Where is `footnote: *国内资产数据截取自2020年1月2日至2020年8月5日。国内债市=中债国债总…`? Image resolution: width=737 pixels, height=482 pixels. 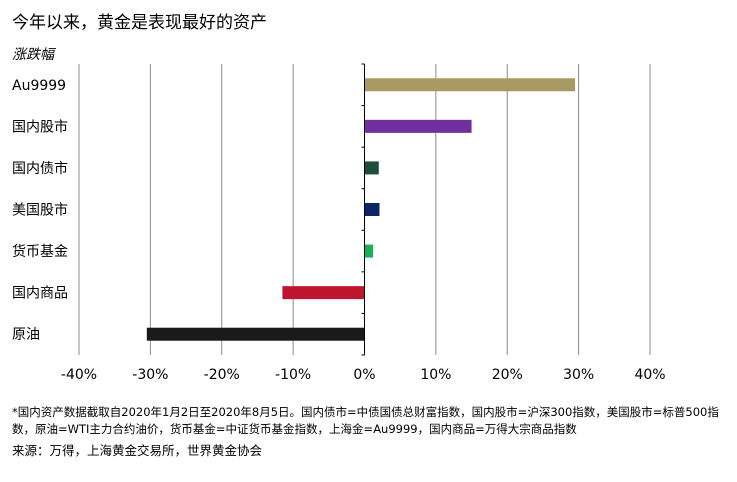 footnote: *国内资产数据截取自2020年1月2日至2020年8月5日。国内债市=中债国债总… is located at coordinates (365, 420).